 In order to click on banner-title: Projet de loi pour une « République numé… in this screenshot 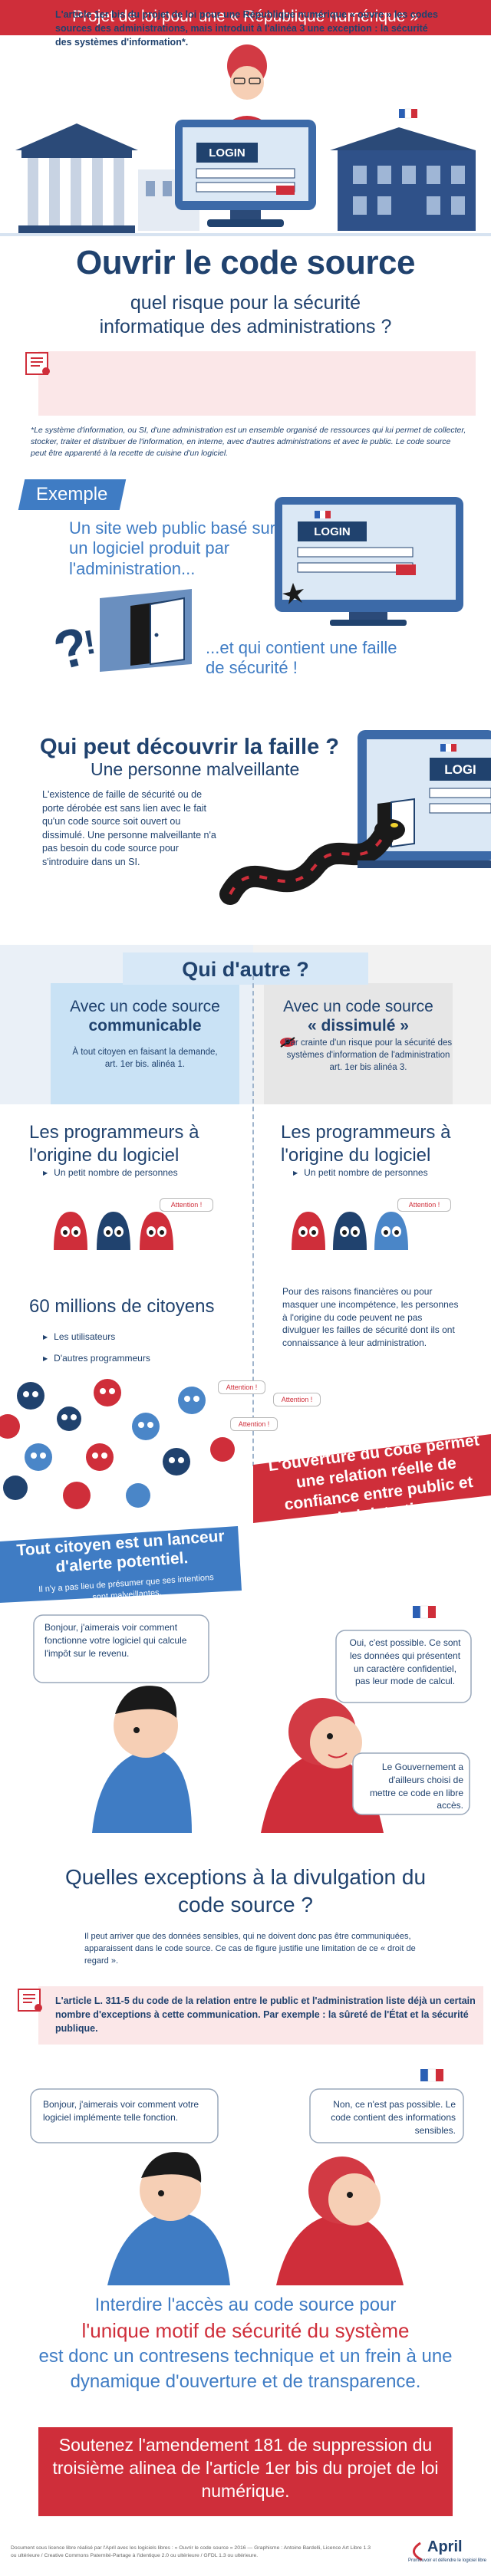, I will do `click(245, 16)`.